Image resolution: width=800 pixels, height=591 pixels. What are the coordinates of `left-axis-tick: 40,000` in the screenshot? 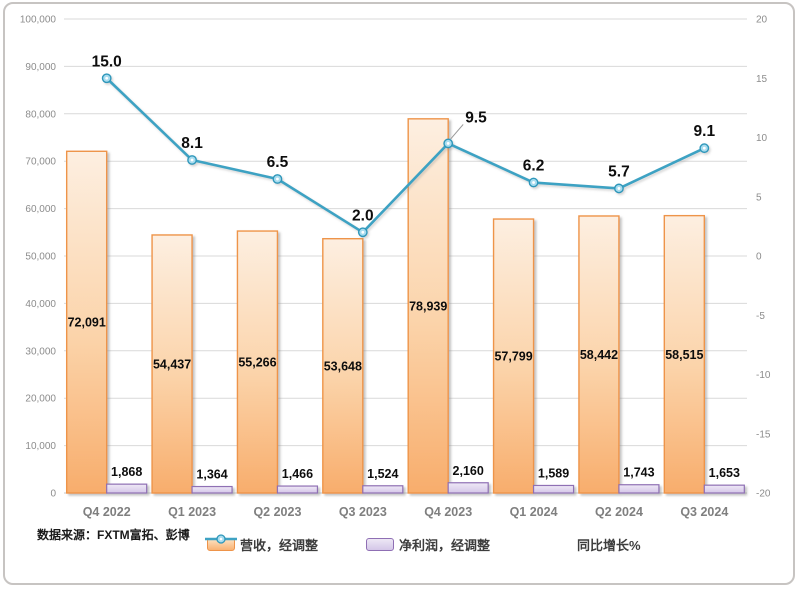 It's located at (40, 304).